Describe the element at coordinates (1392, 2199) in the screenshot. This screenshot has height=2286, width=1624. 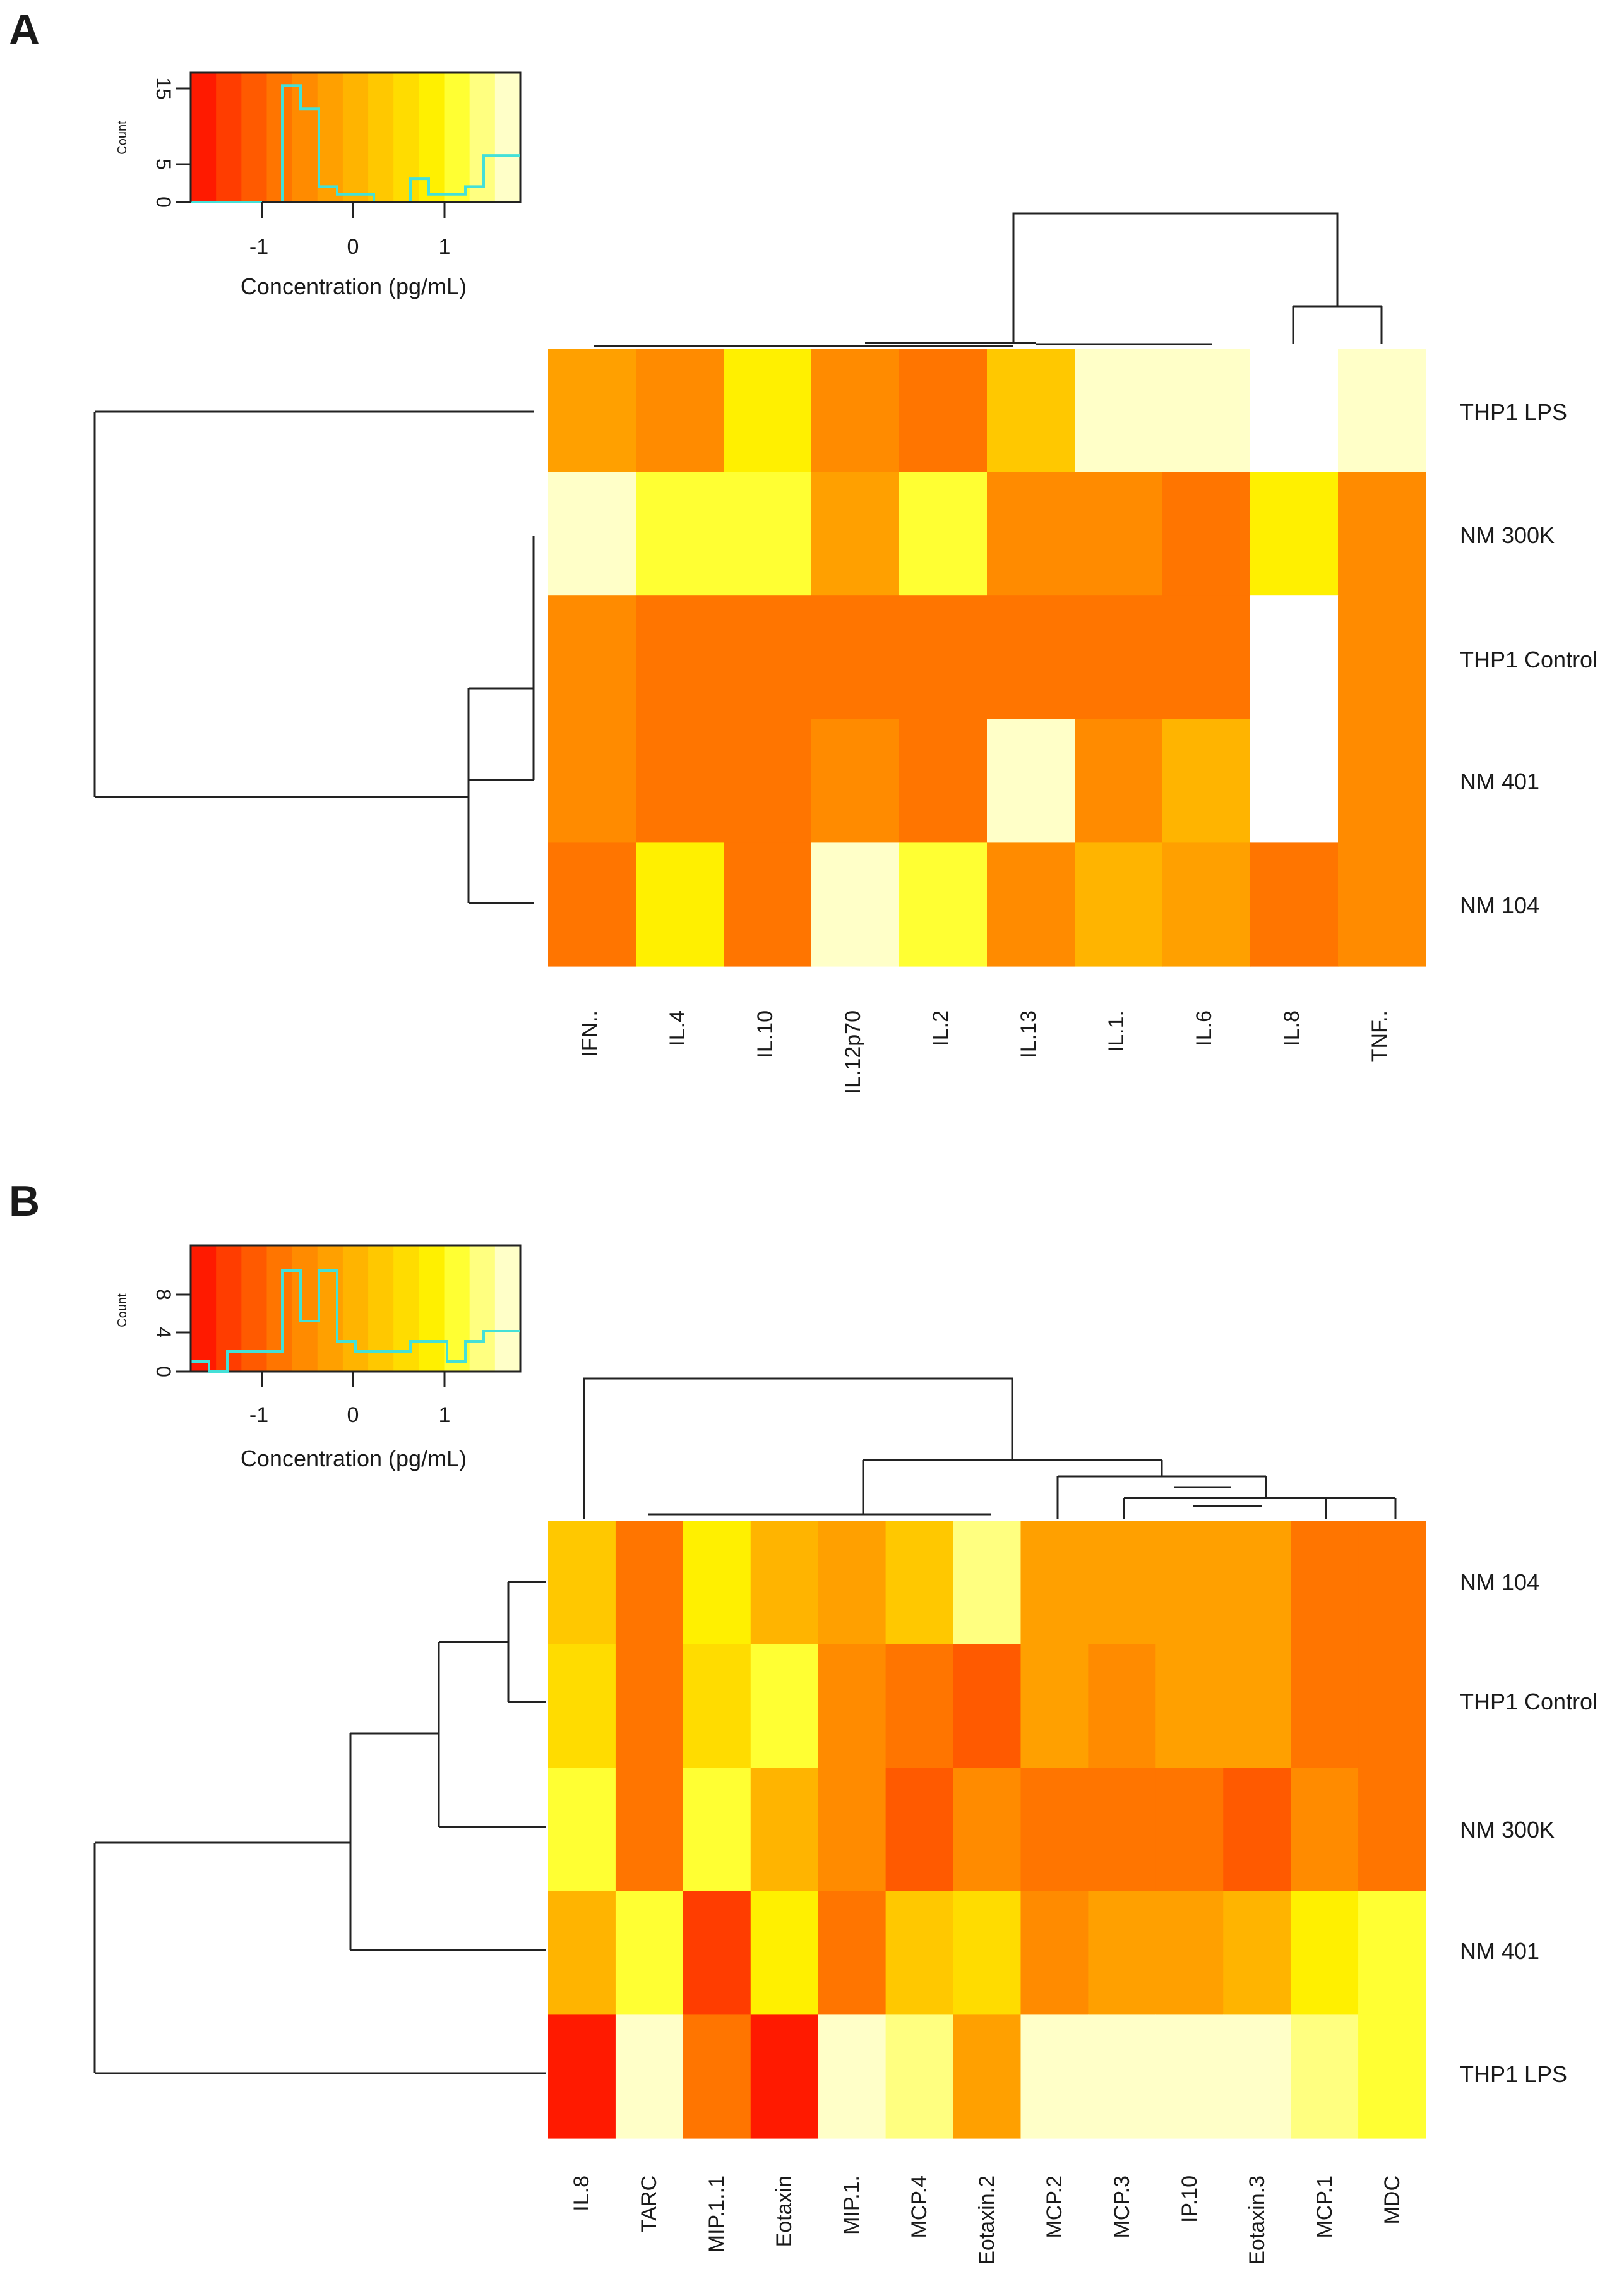
I see `column-label: MDC` at that location.